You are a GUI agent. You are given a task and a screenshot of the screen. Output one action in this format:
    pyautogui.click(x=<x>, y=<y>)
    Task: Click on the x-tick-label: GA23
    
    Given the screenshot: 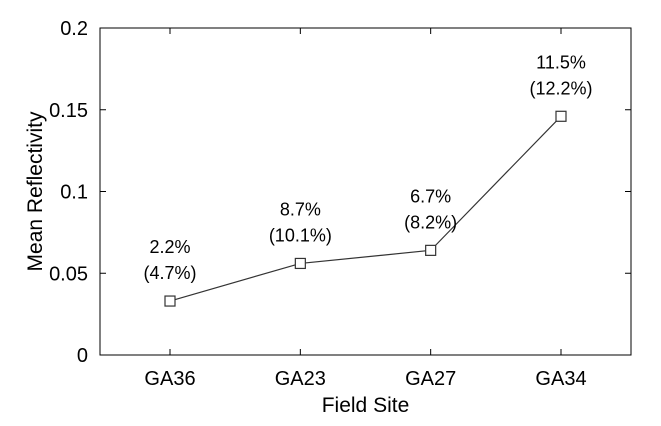 What is the action you would take?
    pyautogui.click(x=300, y=379)
    